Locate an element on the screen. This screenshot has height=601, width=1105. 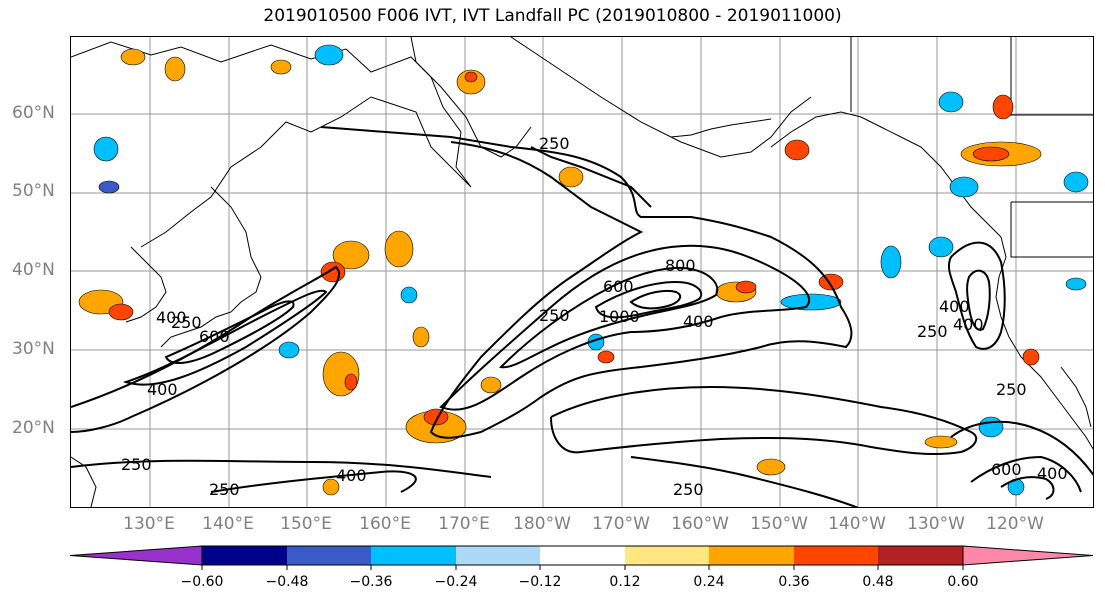
contour-400-west is located at coordinates (225, 337).